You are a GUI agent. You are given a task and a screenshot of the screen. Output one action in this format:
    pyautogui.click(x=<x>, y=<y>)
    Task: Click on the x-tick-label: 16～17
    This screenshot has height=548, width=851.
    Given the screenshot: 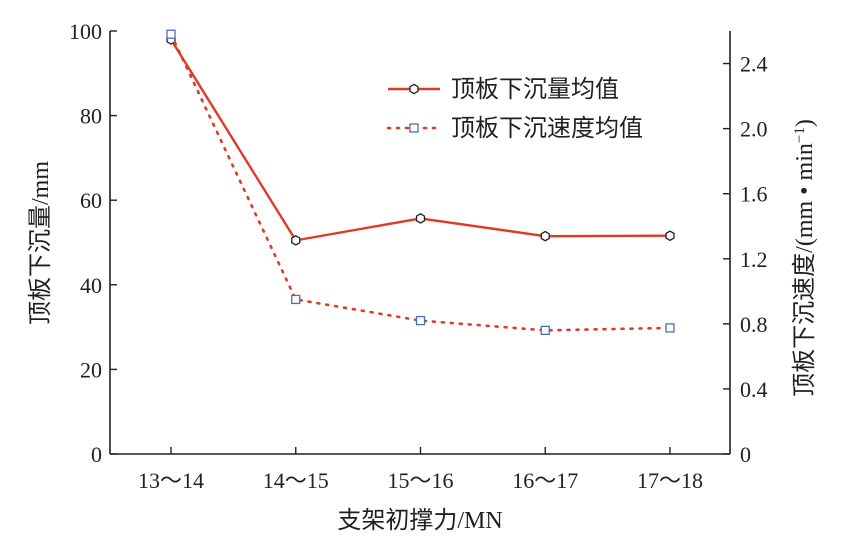 What is the action you would take?
    pyautogui.click(x=545, y=480)
    